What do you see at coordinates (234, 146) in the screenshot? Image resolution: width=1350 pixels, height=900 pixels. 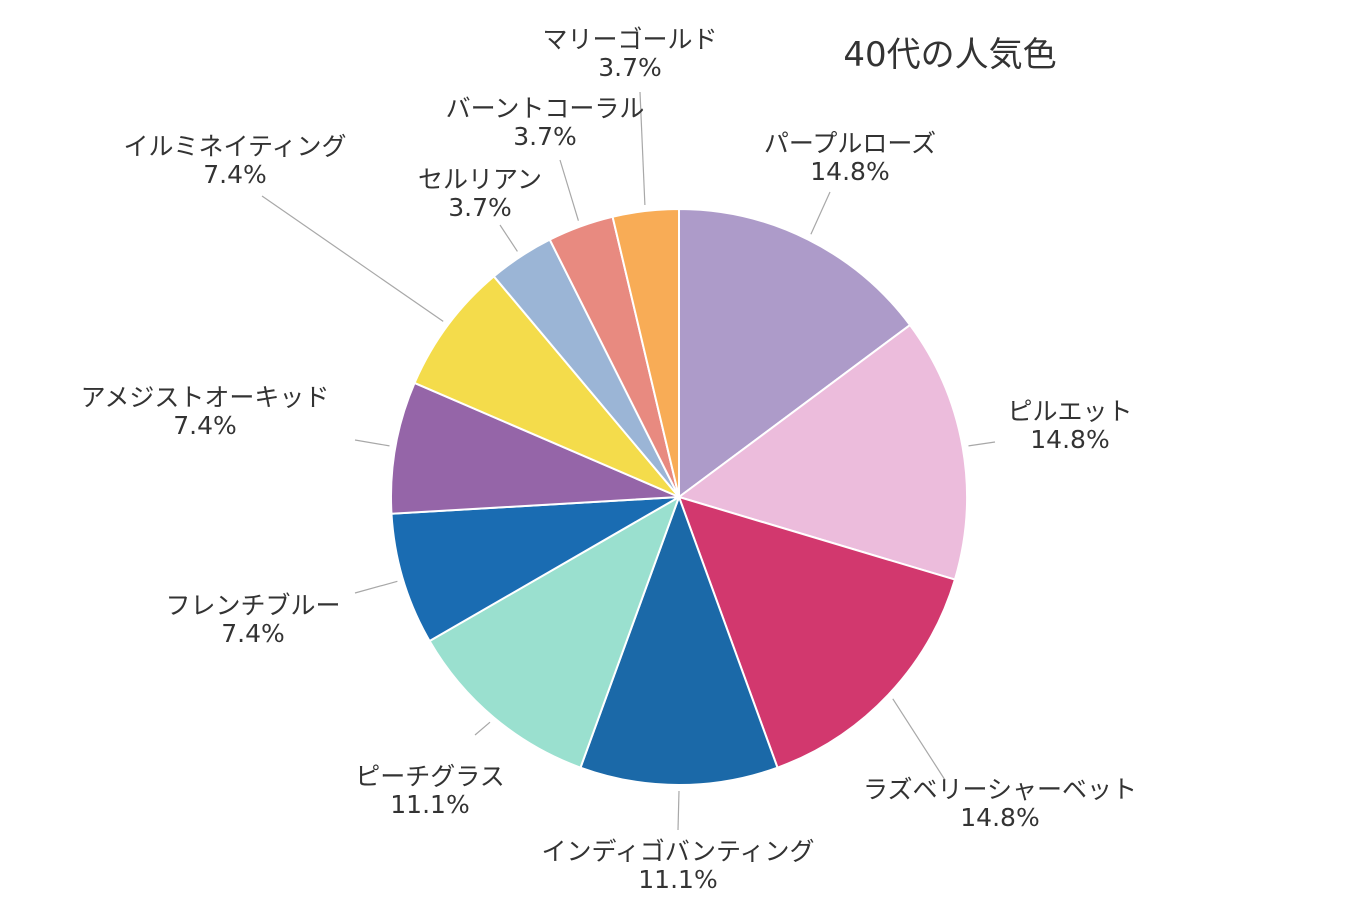 I see `slice-label: イルミネイティング` at bounding box center [234, 146].